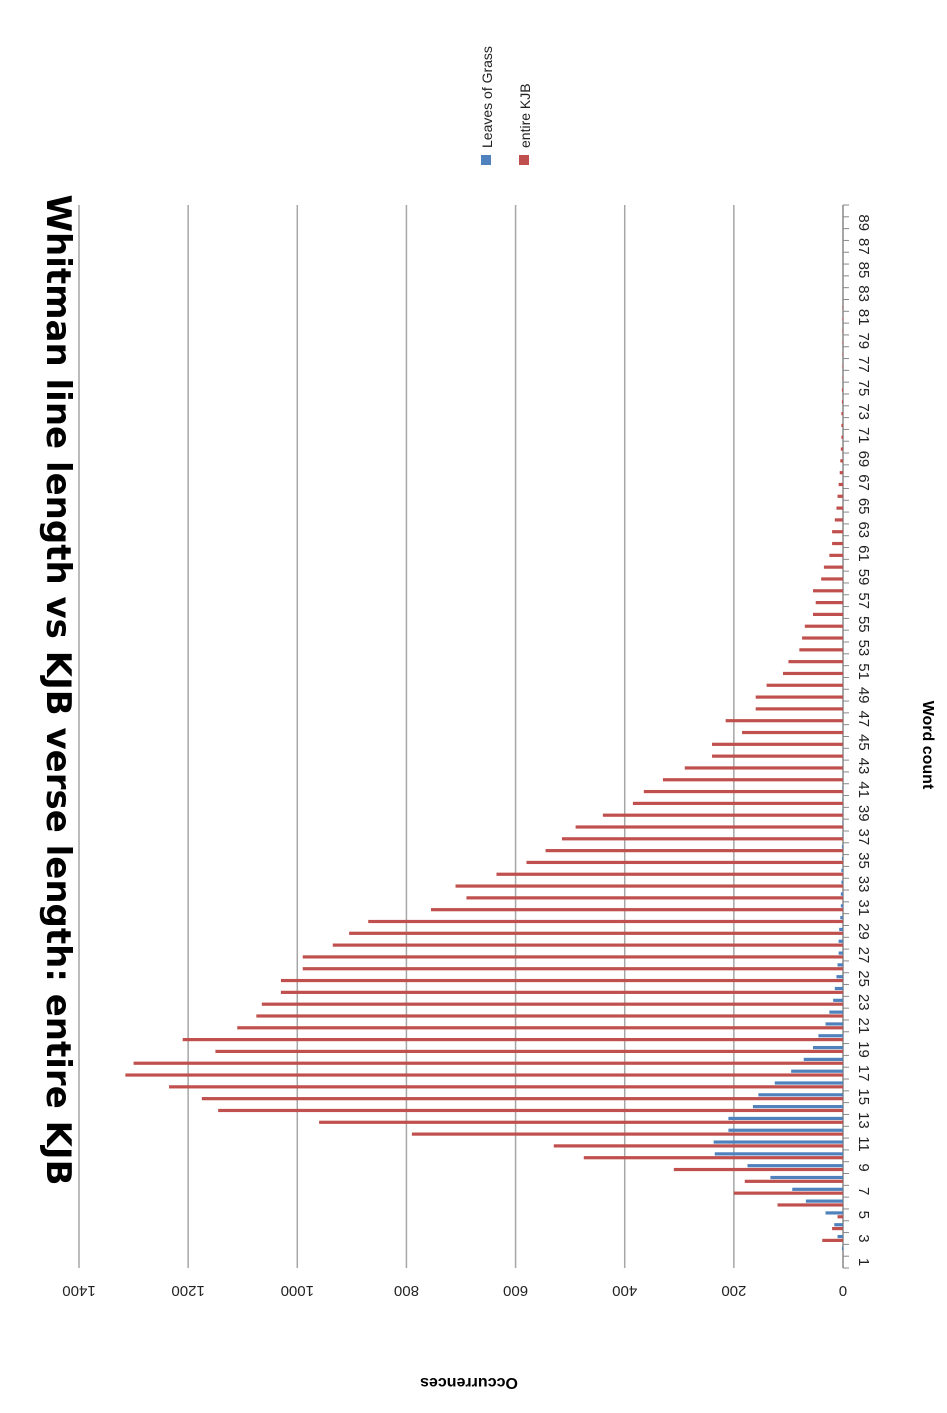  Describe the element at coordinates (624, 1290) in the screenshot. I see `y-tick-label: 400` at that location.